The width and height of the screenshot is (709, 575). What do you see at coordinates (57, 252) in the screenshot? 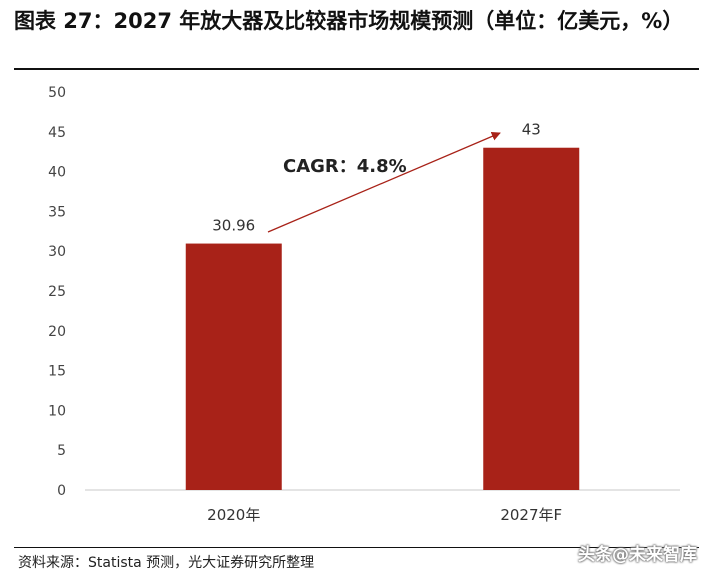
I see `y-tick-label: 30` at bounding box center [57, 252].